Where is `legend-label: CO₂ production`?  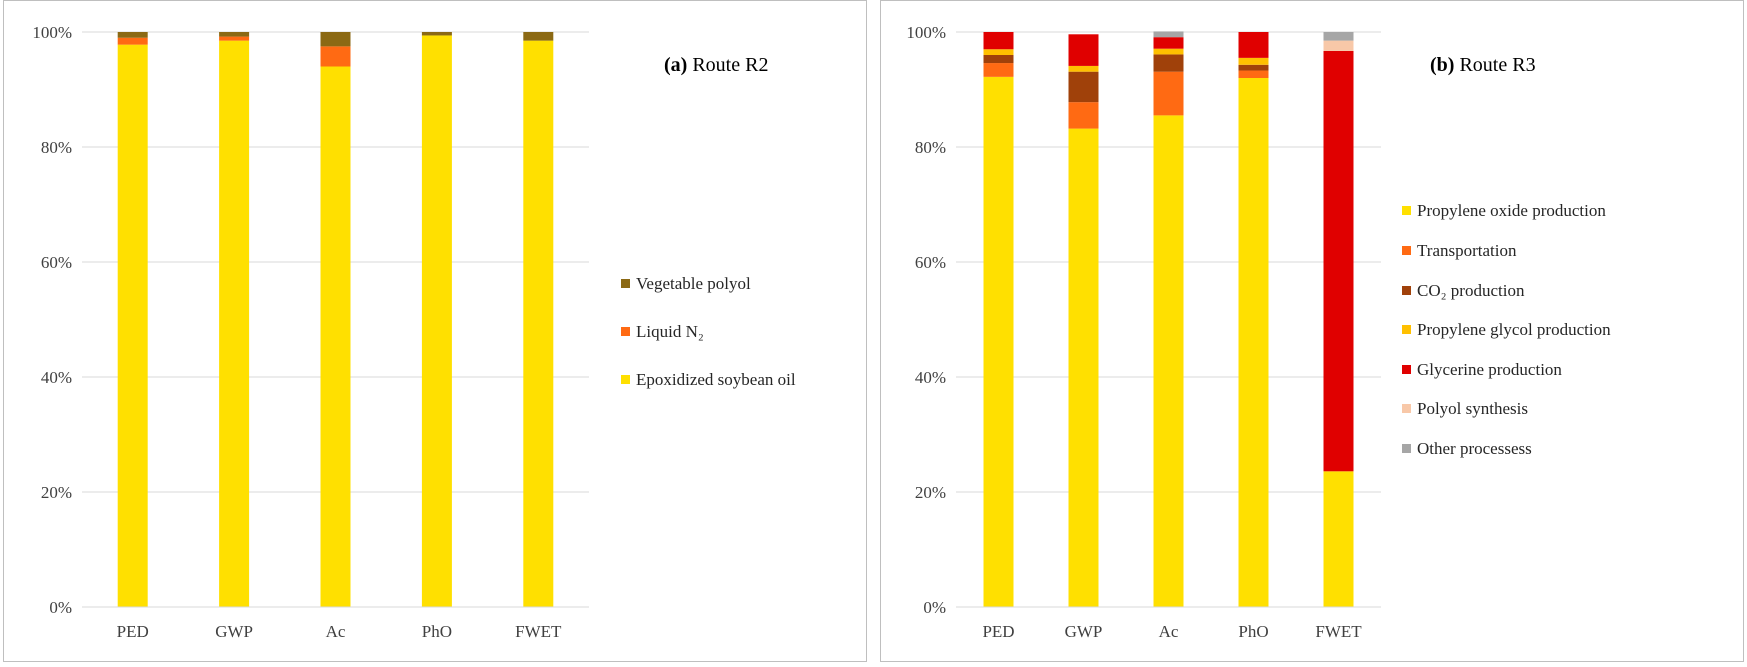
legend-label: CO₂ production is located at coordinates (1471, 290).